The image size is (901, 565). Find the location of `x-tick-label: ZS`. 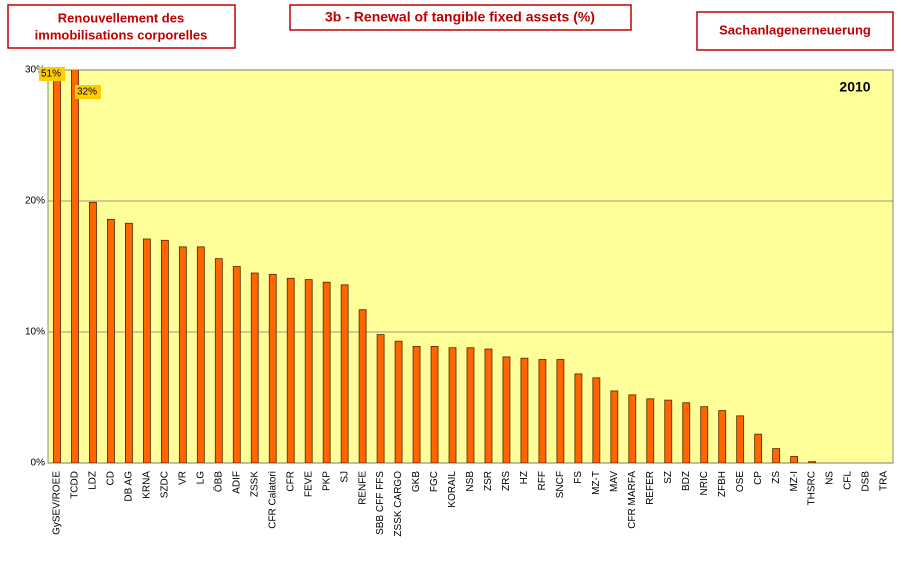

x-tick-label: ZS is located at coordinates (776, 477).